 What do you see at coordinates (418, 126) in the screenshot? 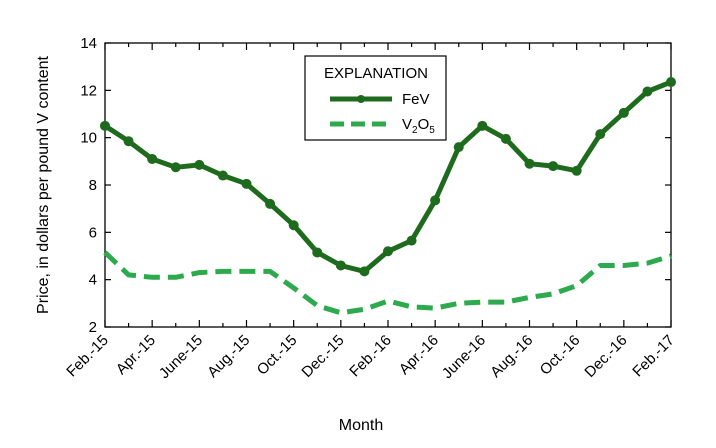
I see `legend-label-v2o5: V2O5` at bounding box center [418, 126].